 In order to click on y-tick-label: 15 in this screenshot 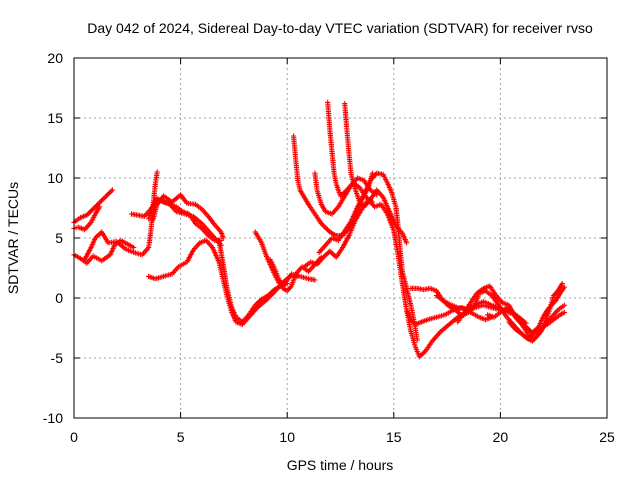, I will do `click(55, 118)`.